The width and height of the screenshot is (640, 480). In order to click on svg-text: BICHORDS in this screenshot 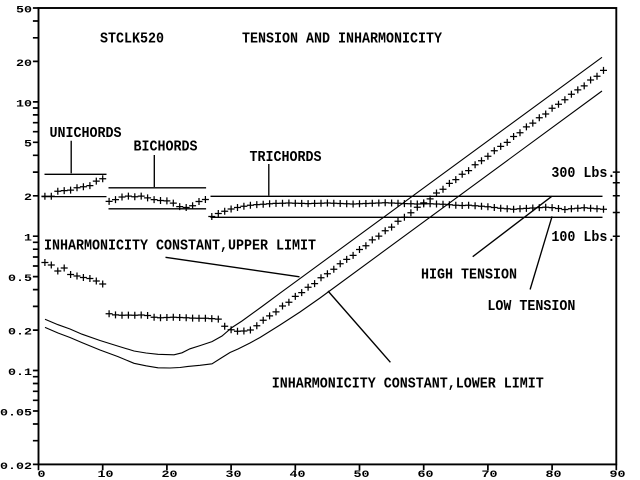, I will do `click(166, 146)`.